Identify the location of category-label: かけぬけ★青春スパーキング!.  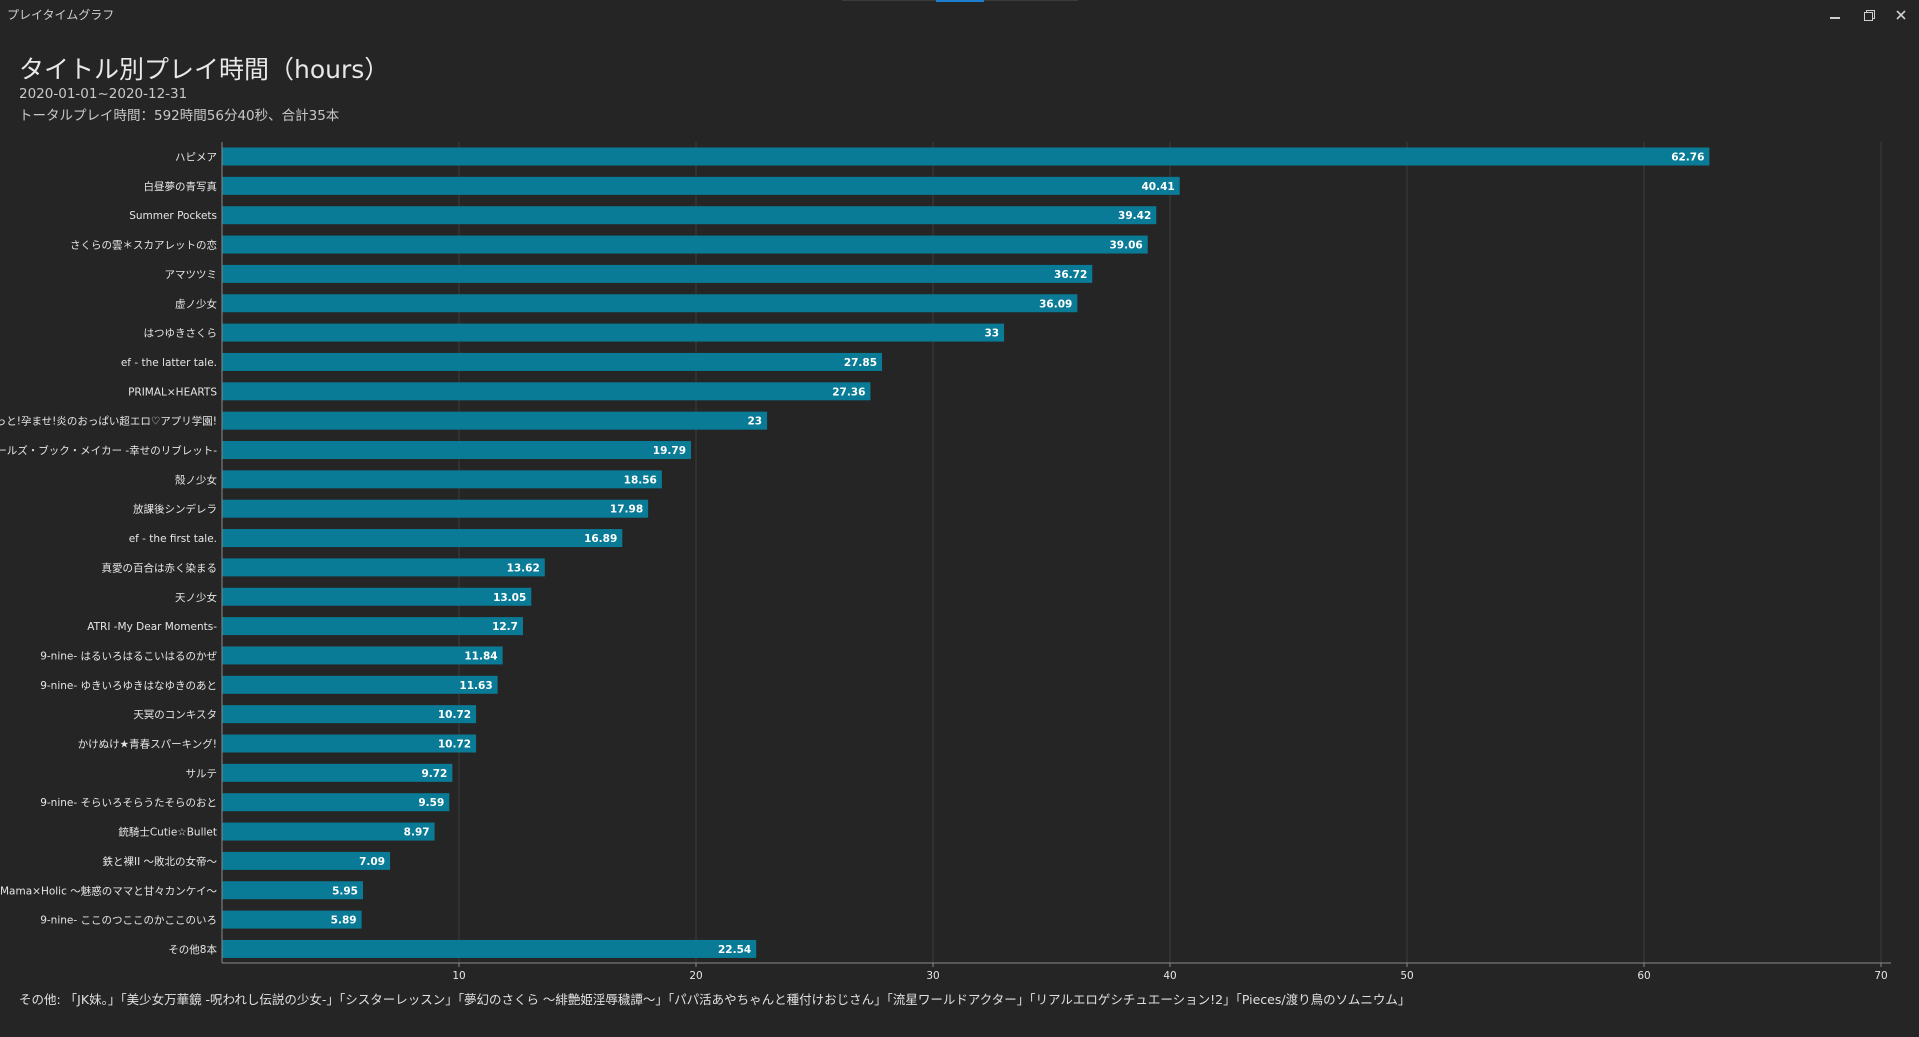
(147, 744).